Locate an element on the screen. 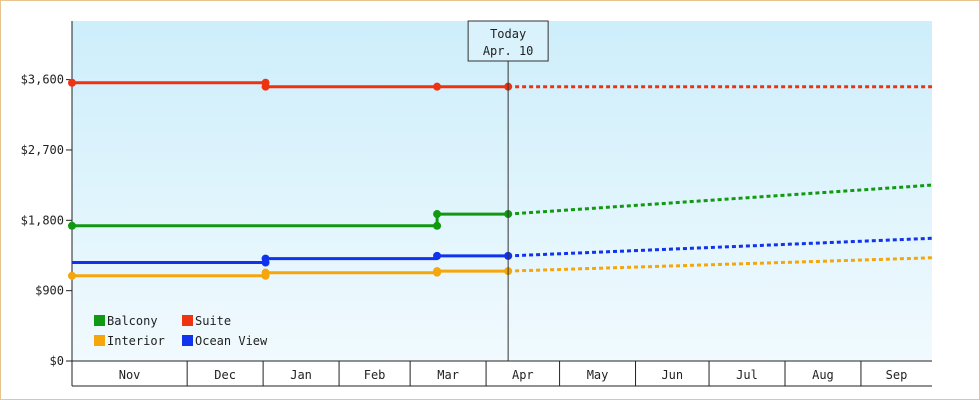  month-label: Aug is located at coordinates (823, 375).